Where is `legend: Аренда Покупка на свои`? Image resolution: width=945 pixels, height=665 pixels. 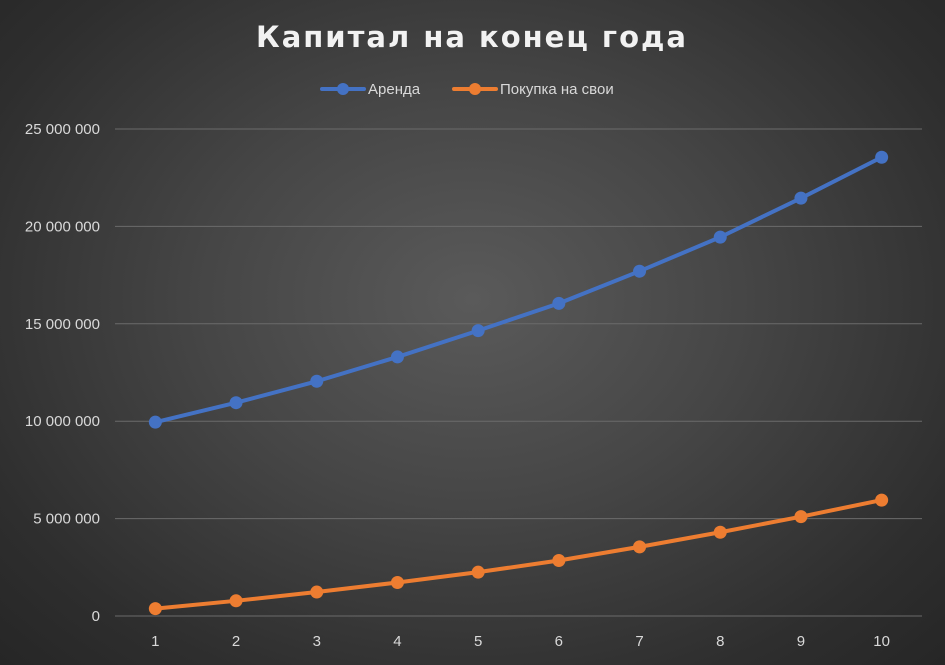
legend: Аренда Покупка на свои is located at coordinates (467, 89).